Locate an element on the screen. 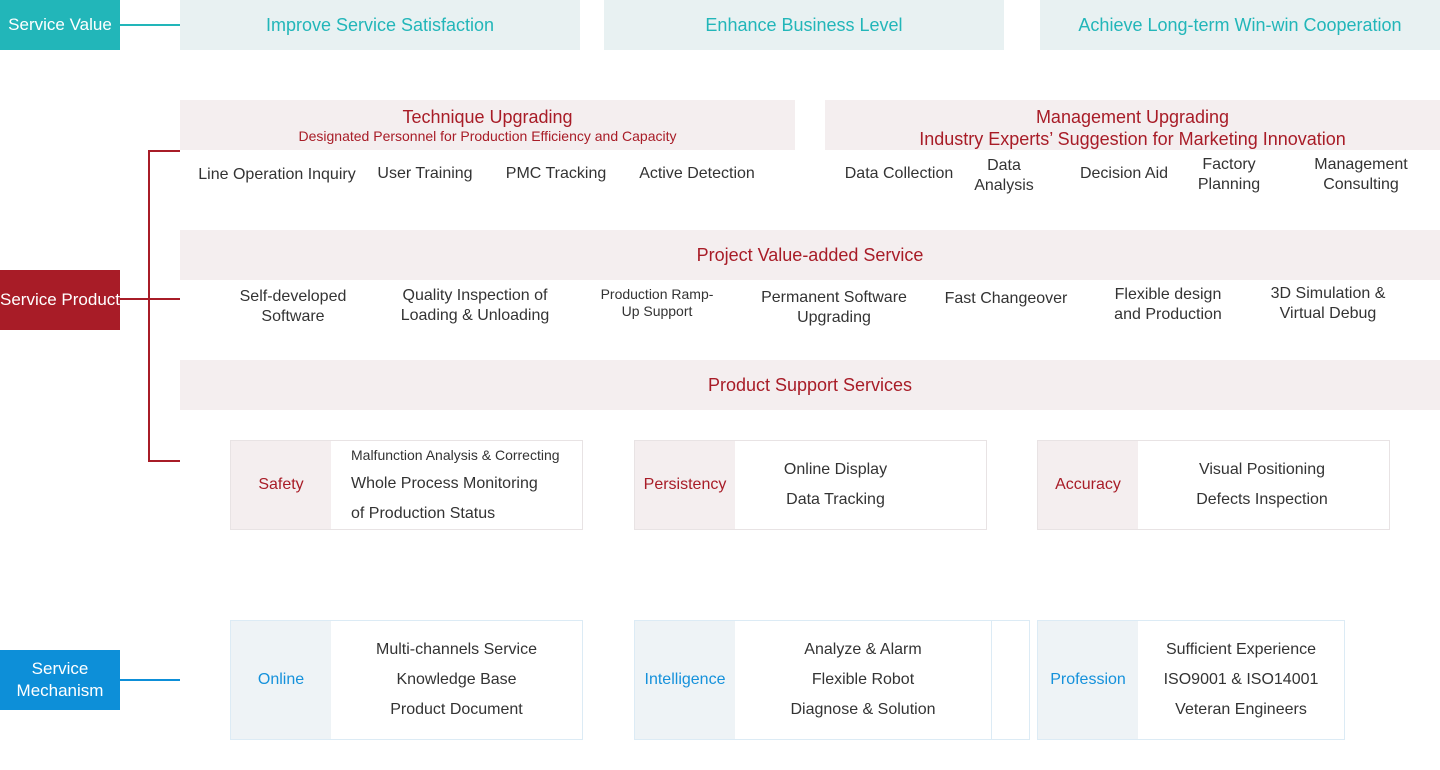  technique-item: Line Operation Inquiry is located at coordinates (277, 174).